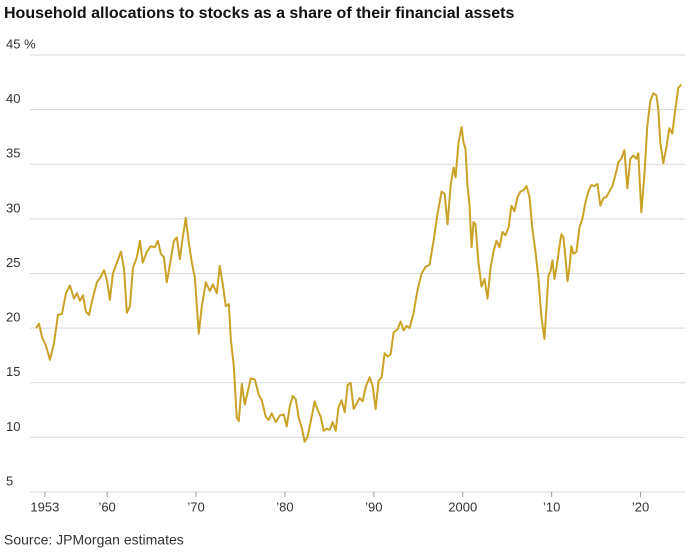 The image size is (691, 552). I want to click on x-tick-label: 1953, so click(44, 506).